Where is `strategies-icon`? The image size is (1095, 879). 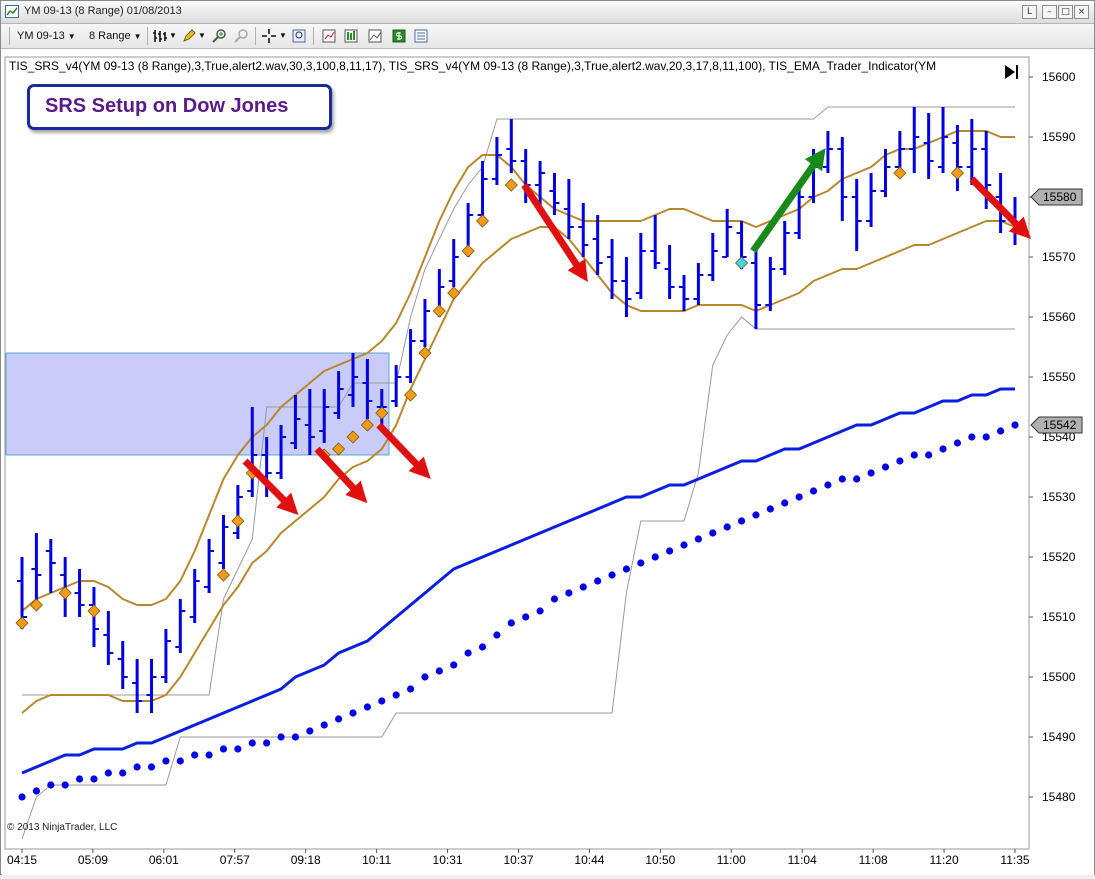
strategies-icon is located at coordinates (351, 36).